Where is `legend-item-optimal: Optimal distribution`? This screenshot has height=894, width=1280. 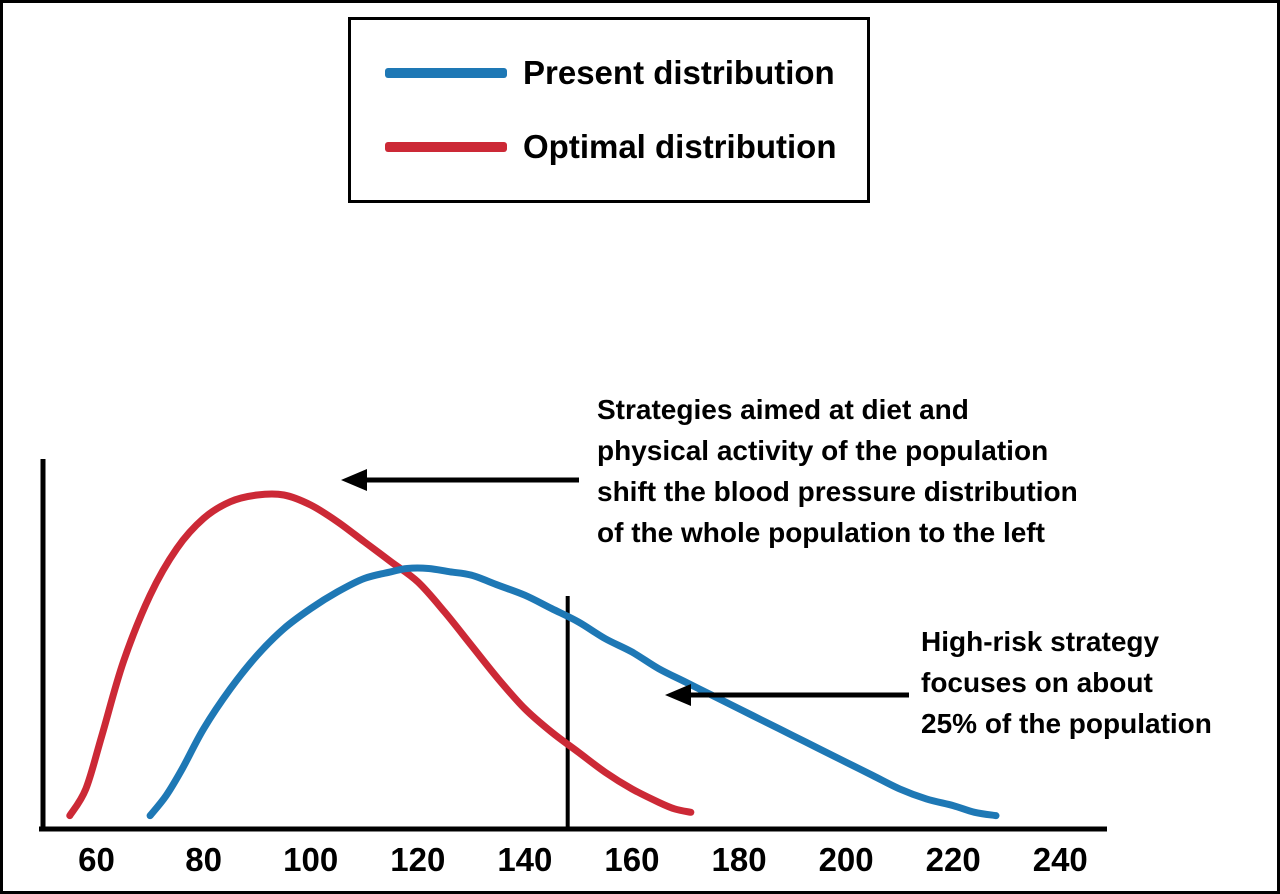
legend-item-optimal: Optimal distribution is located at coordinates (626, 147).